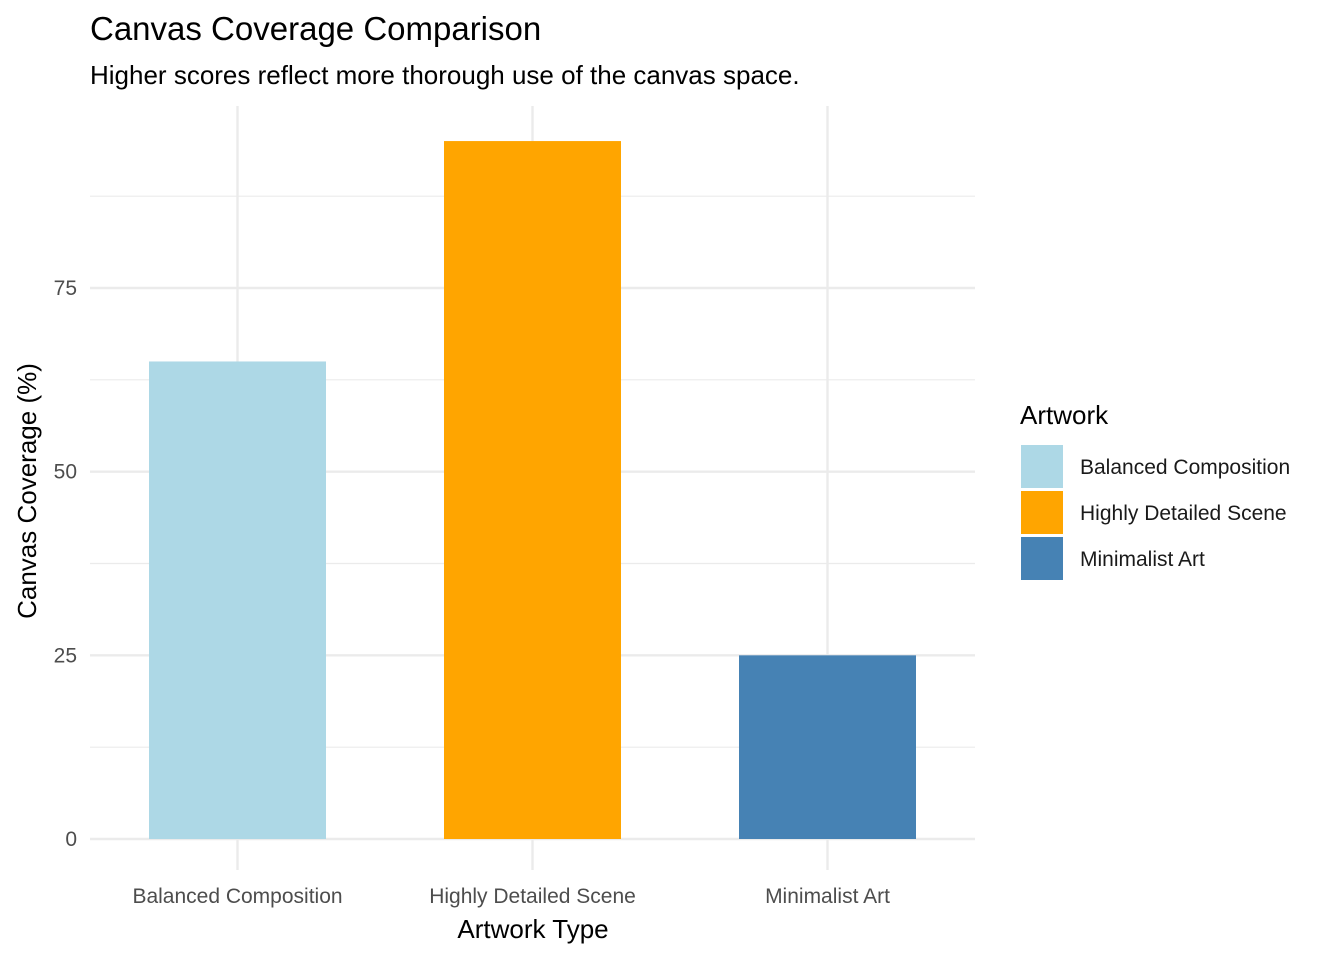 This screenshot has height=960, width=1344. I want to click on legend-label: Minimalist Art, so click(1142, 559).